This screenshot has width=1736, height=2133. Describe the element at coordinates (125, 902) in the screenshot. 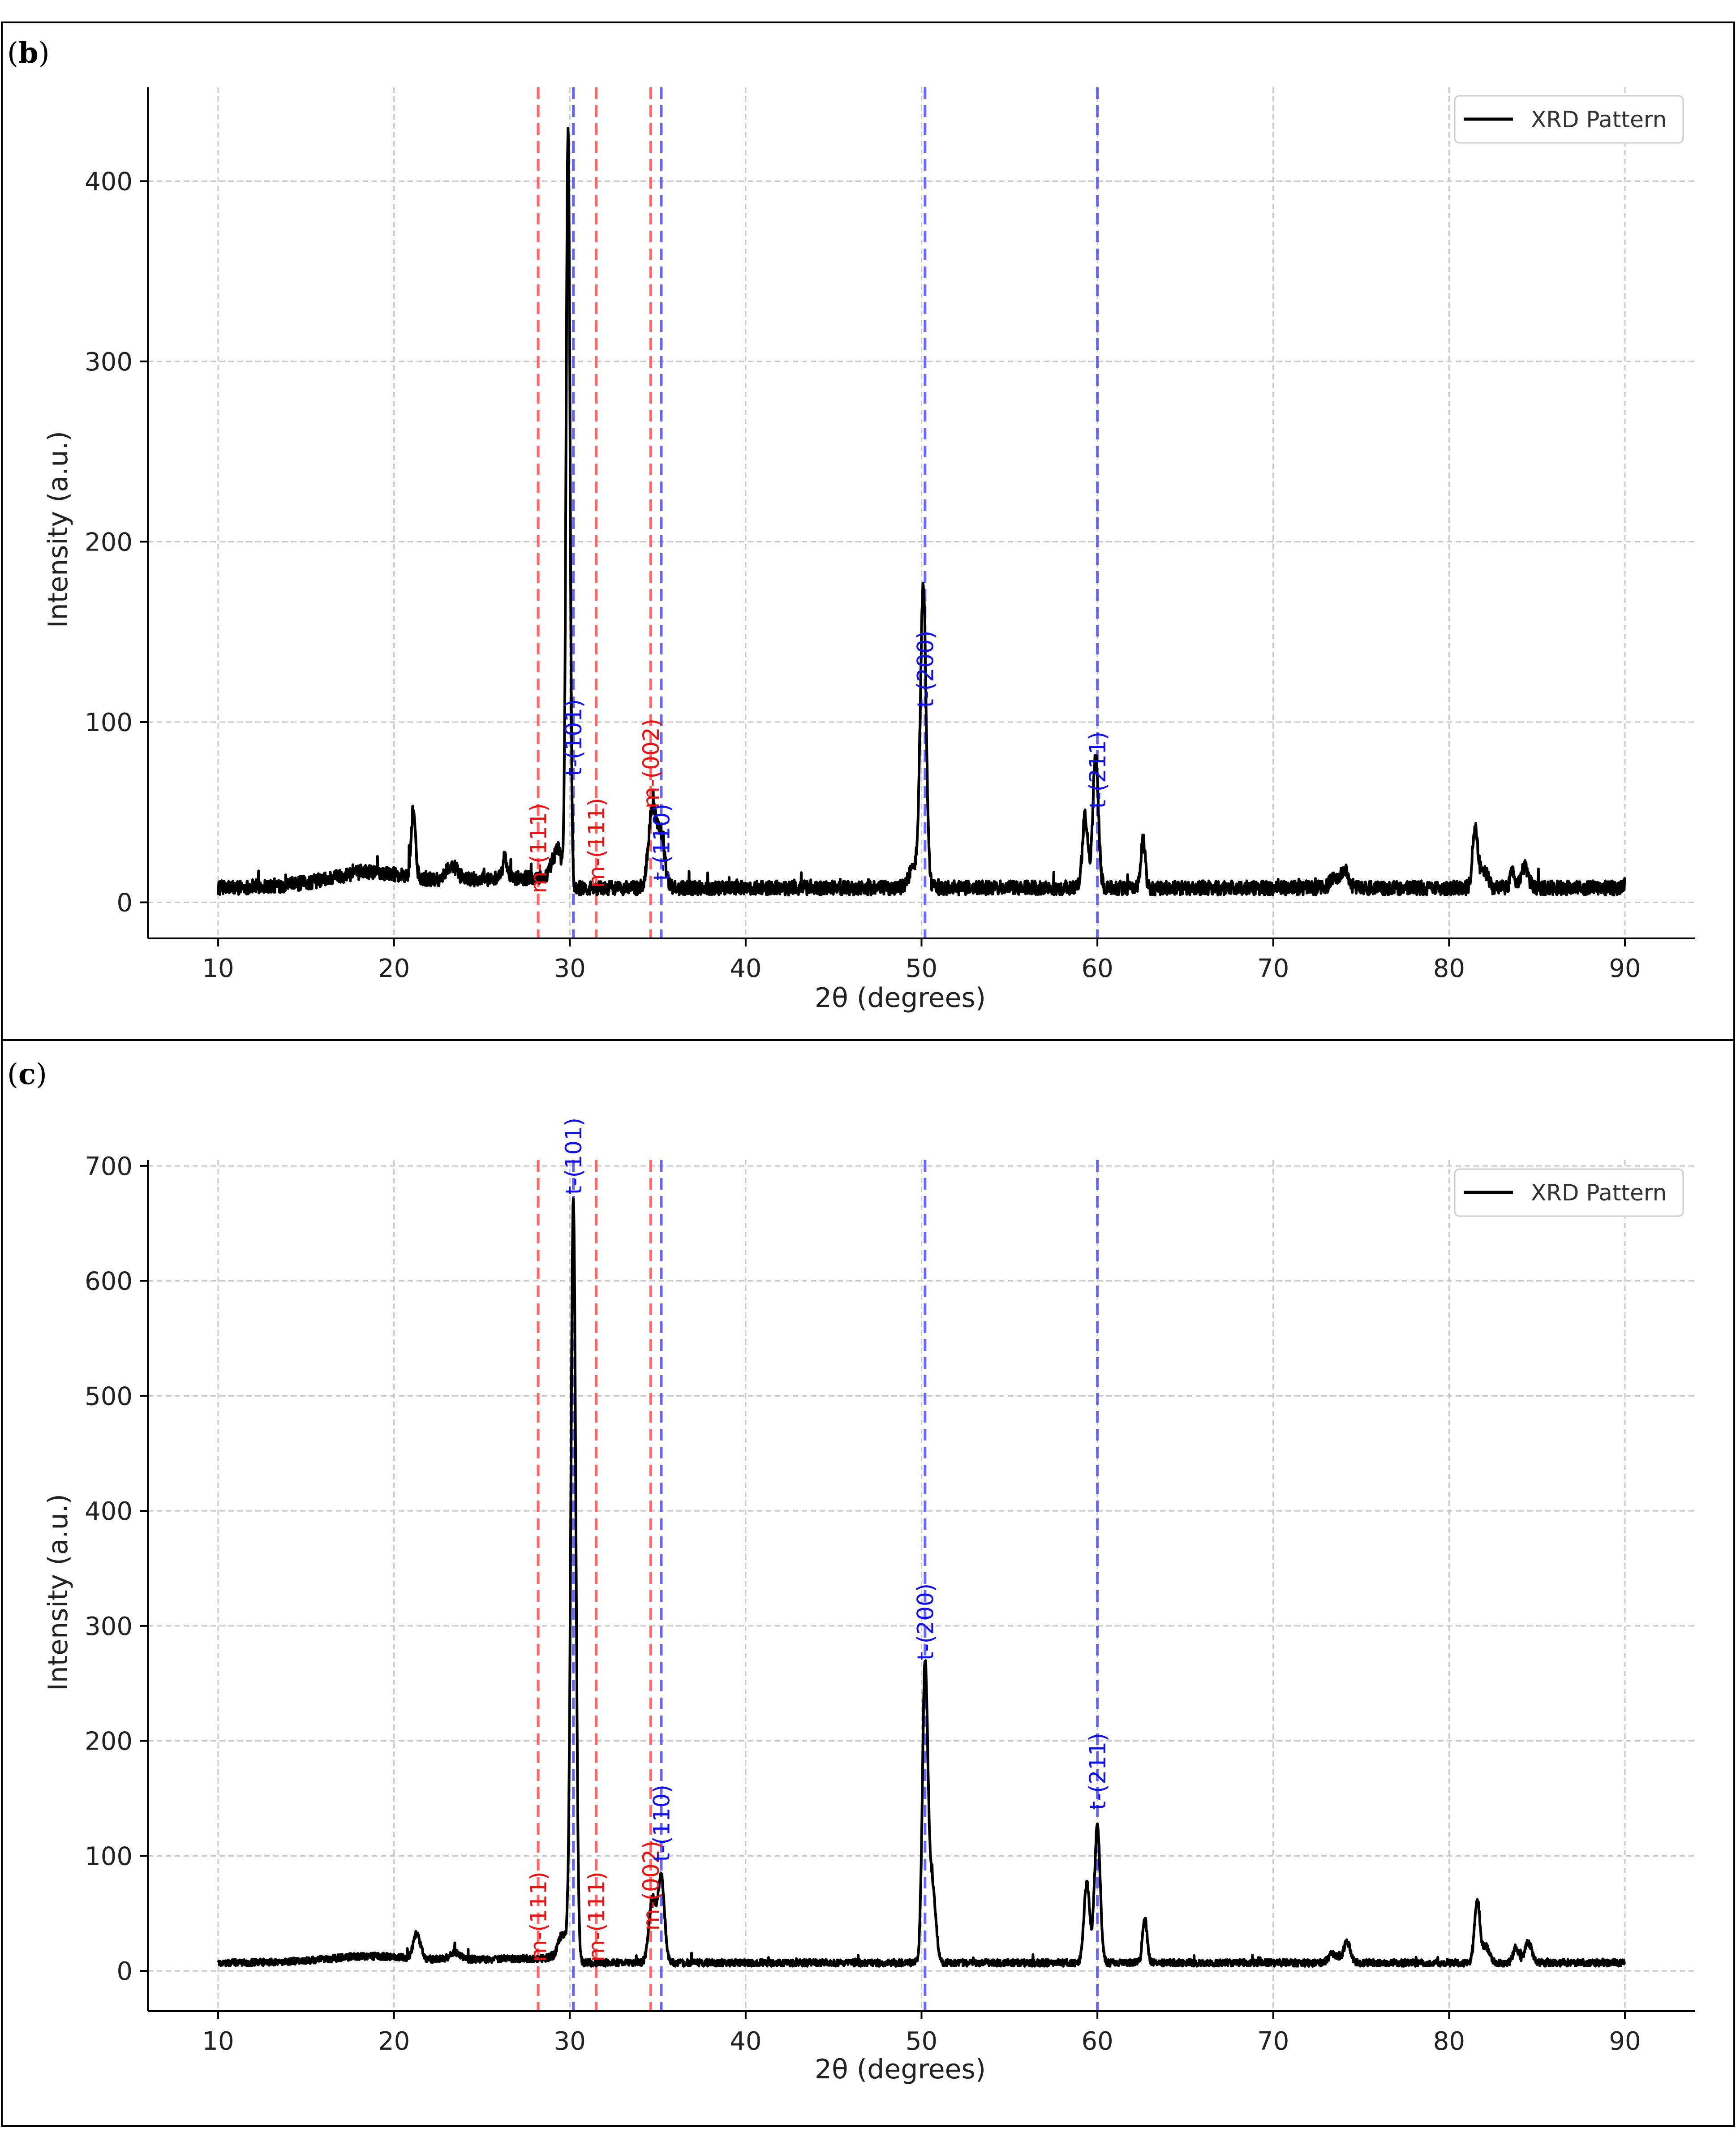

I see `y-tick-label-0-b: 0` at that location.